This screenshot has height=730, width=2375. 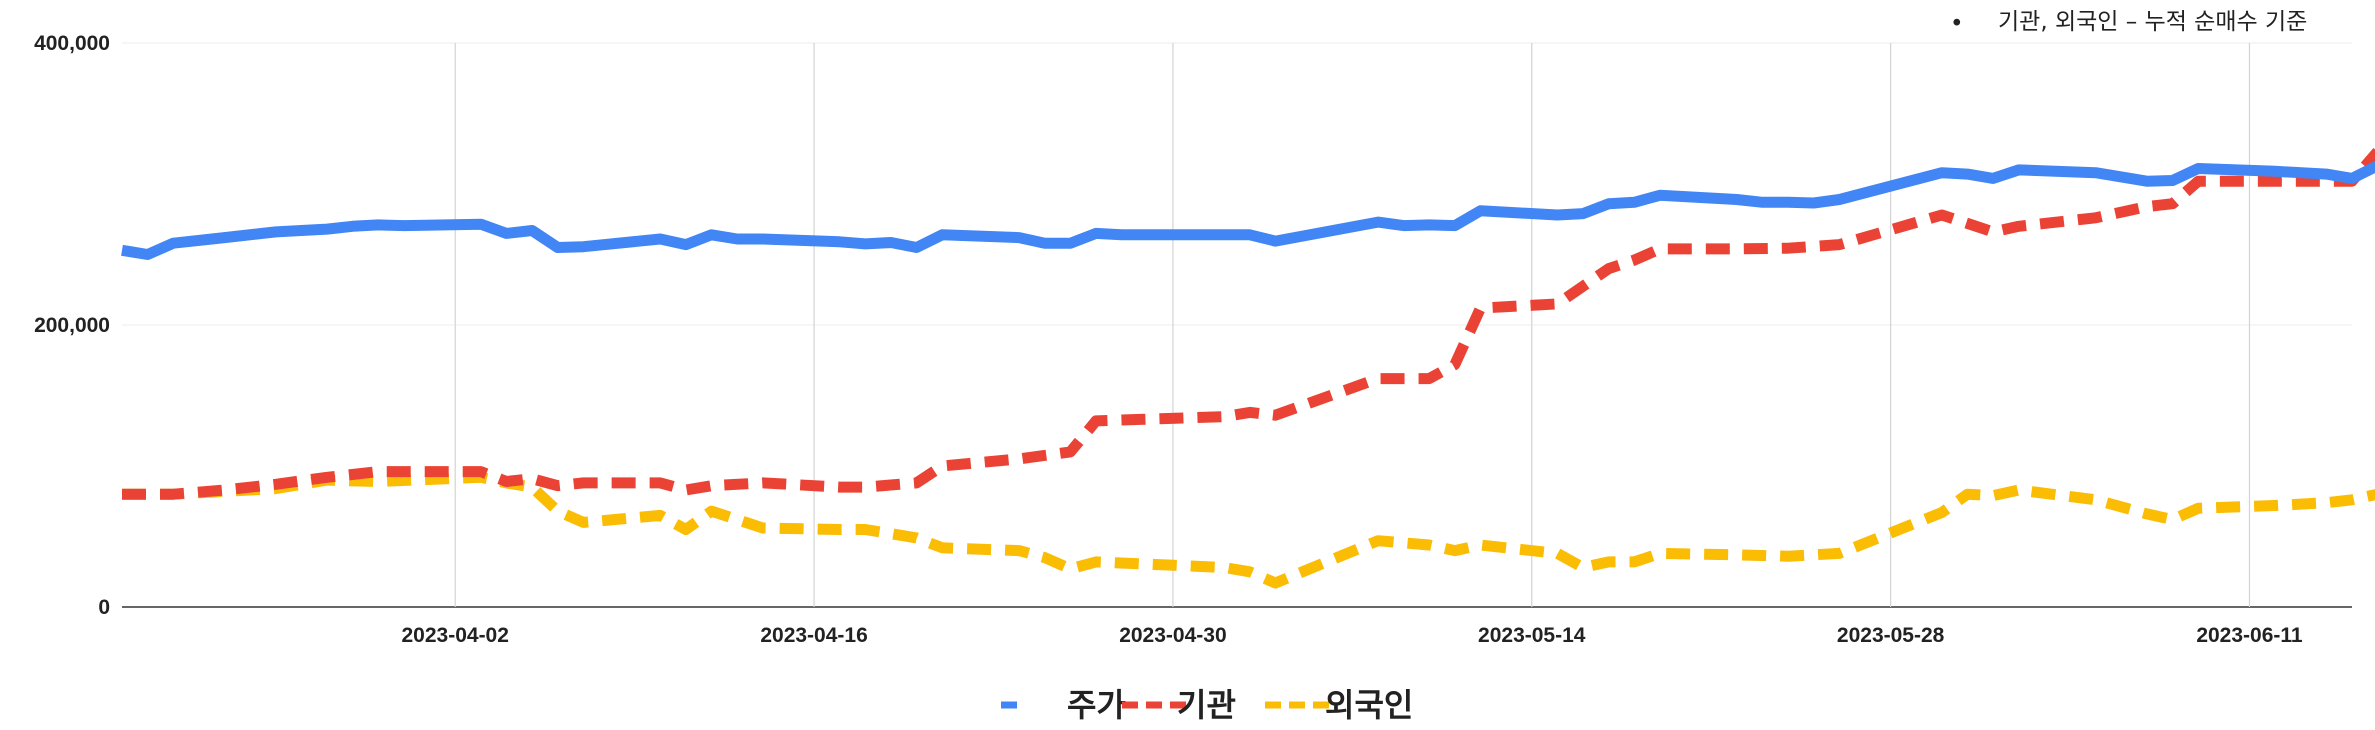 What do you see at coordinates (1369, 705) in the screenshot?
I see `legend-label: 외국인` at bounding box center [1369, 705].